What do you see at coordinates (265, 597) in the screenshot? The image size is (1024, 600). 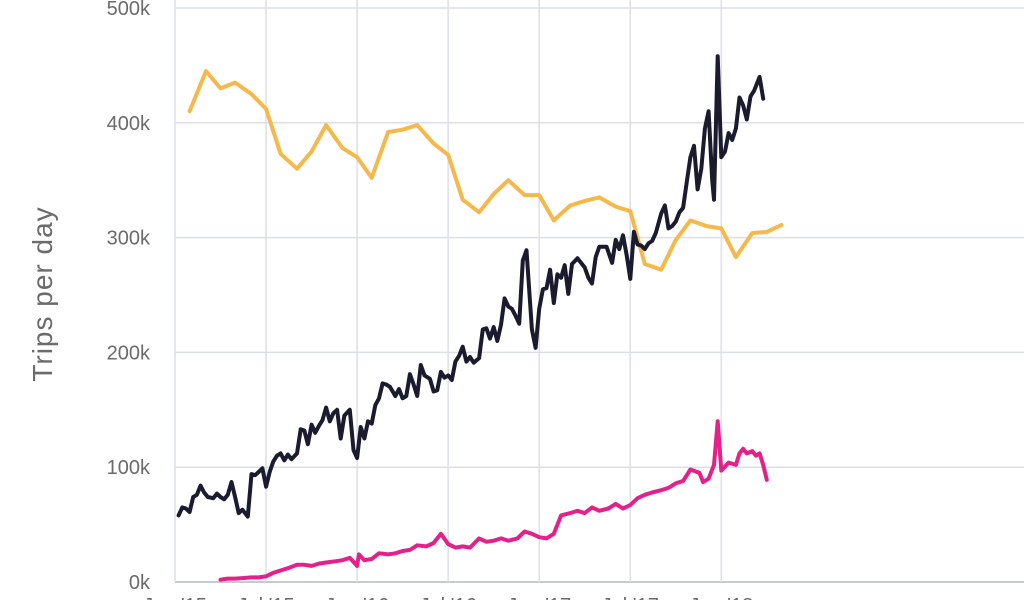 I see `x-tick-label: Jul '15` at bounding box center [265, 597].